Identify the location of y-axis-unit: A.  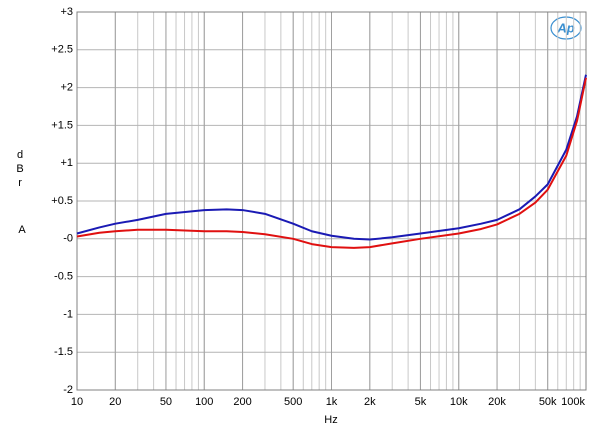
(22, 230).